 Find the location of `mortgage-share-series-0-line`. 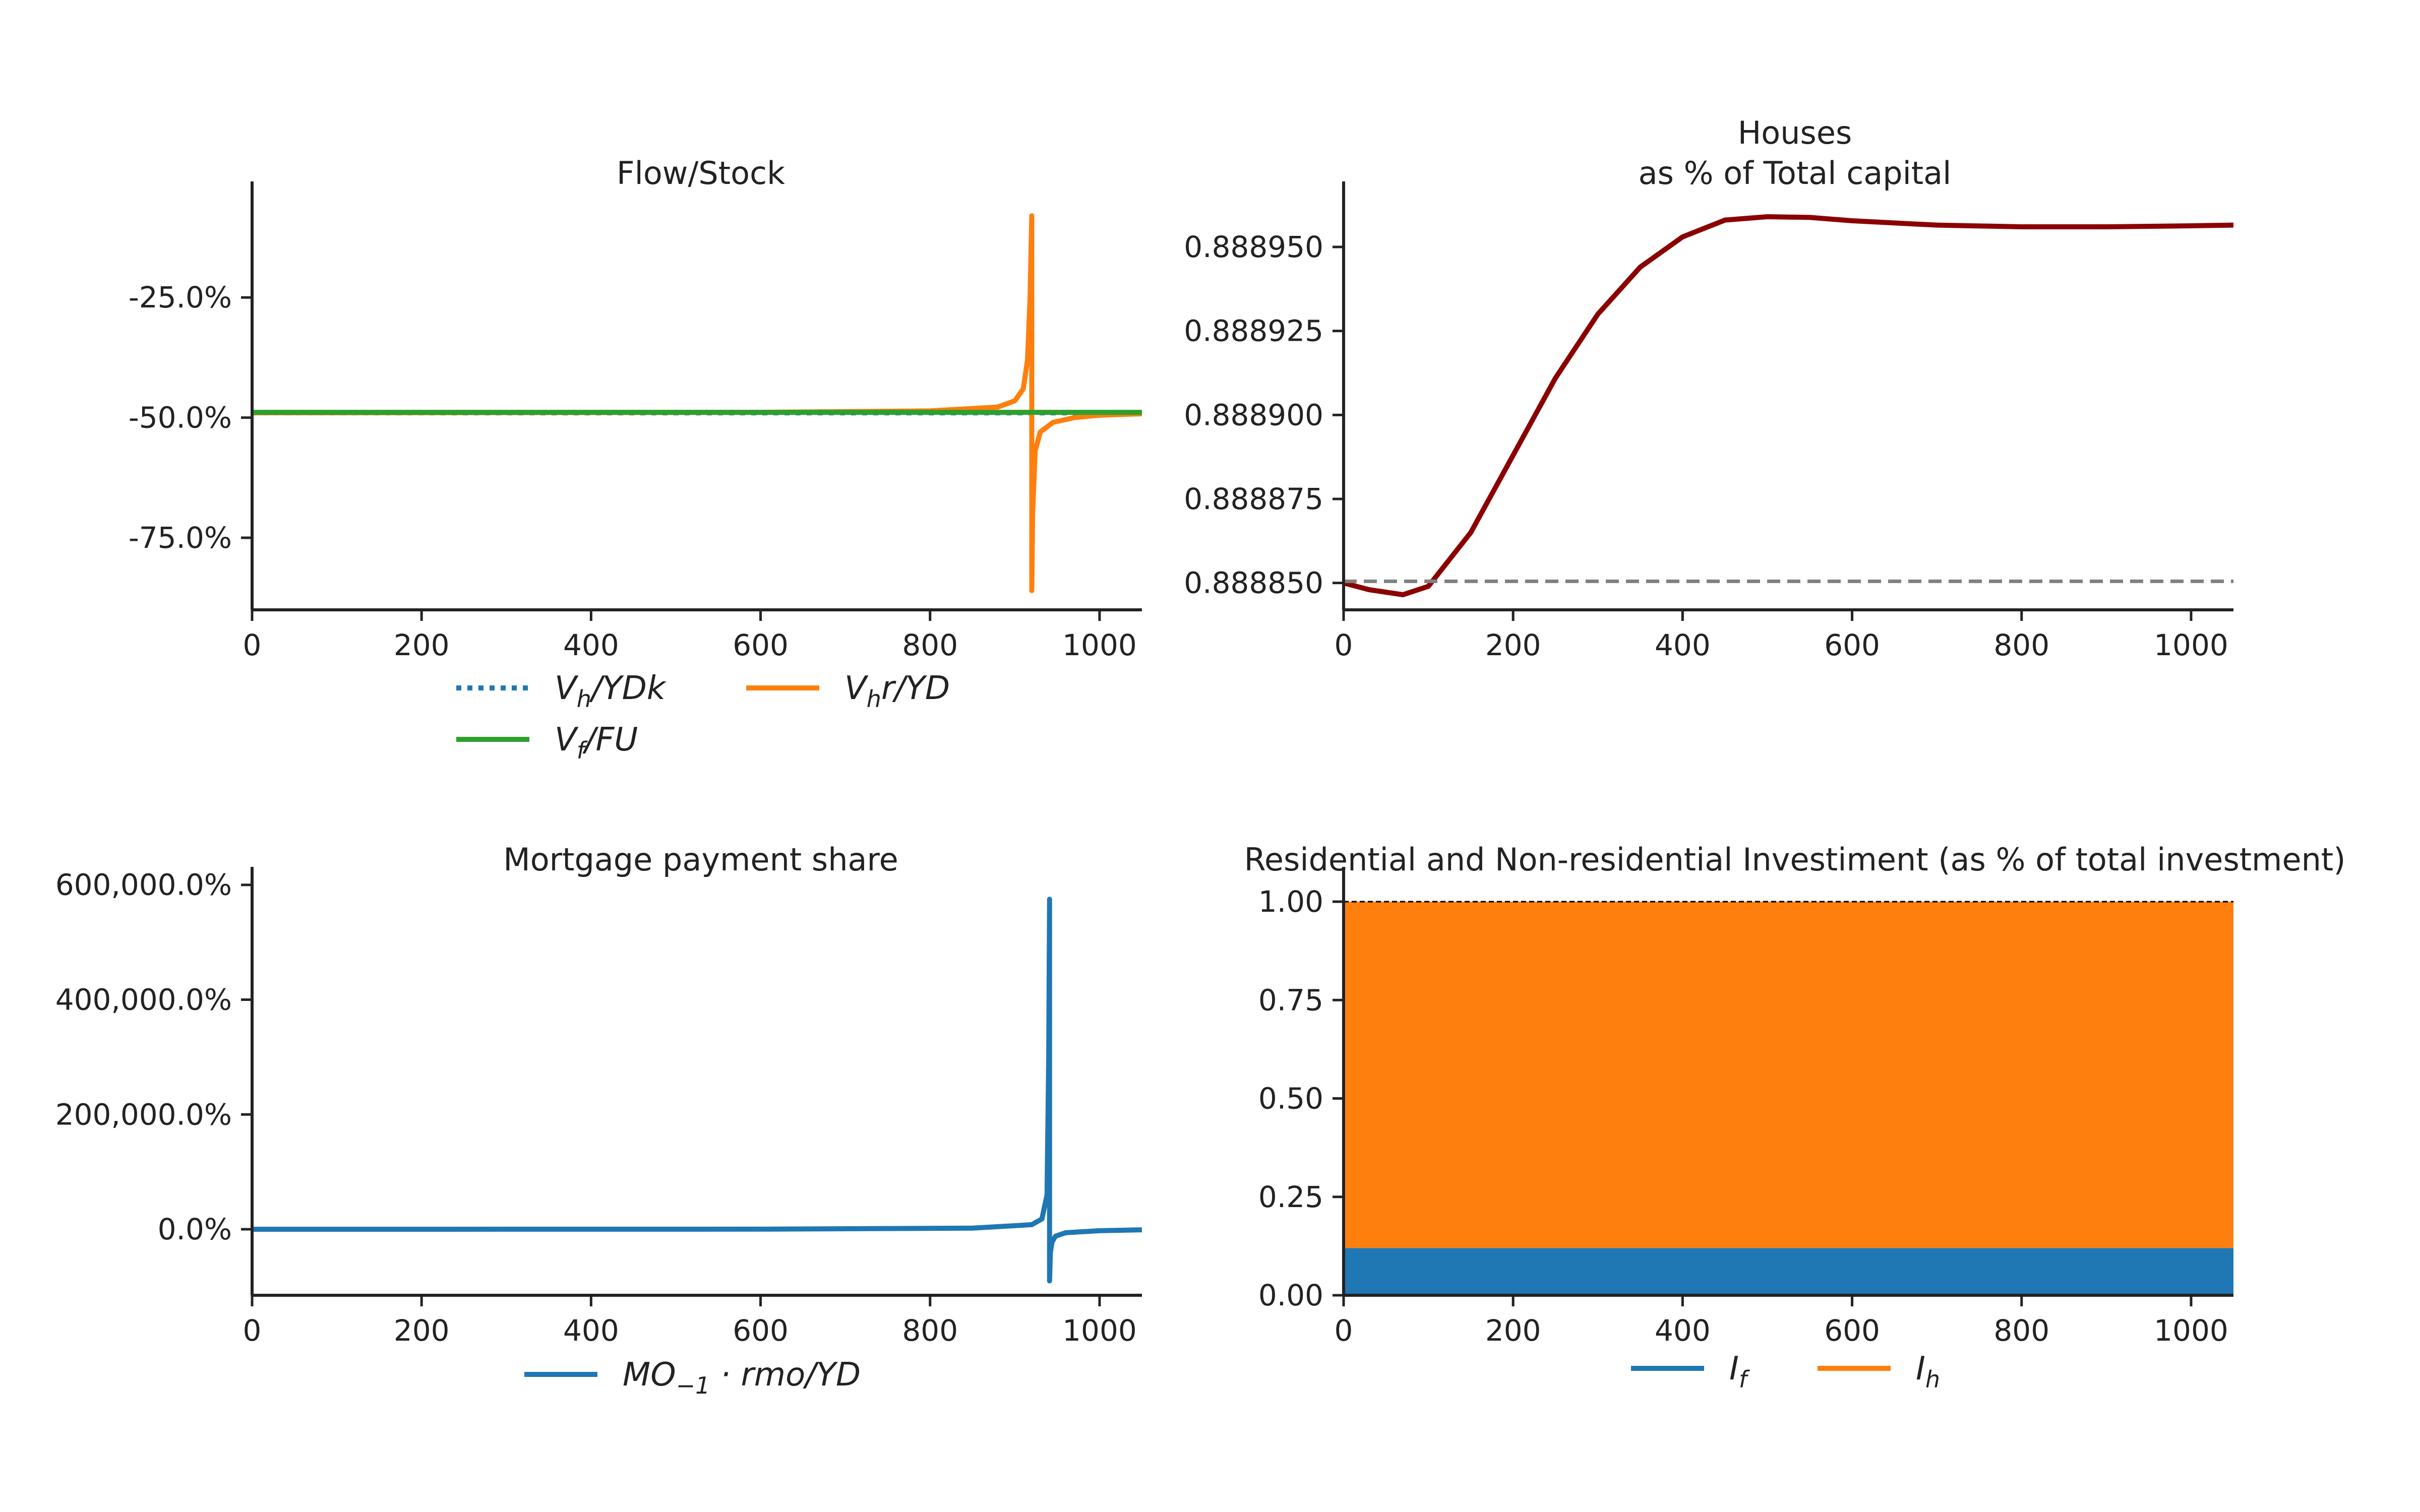

mortgage-share-series-0-line is located at coordinates (697, 1090).